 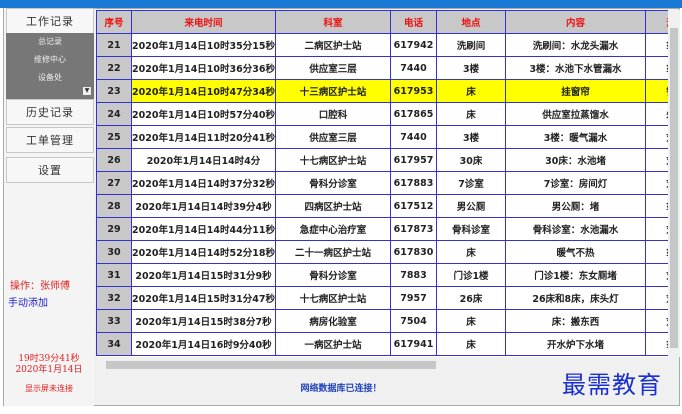 I want to click on col-call-time-cell: 2020年1月14日10时47分34秒, so click(x=203, y=91).